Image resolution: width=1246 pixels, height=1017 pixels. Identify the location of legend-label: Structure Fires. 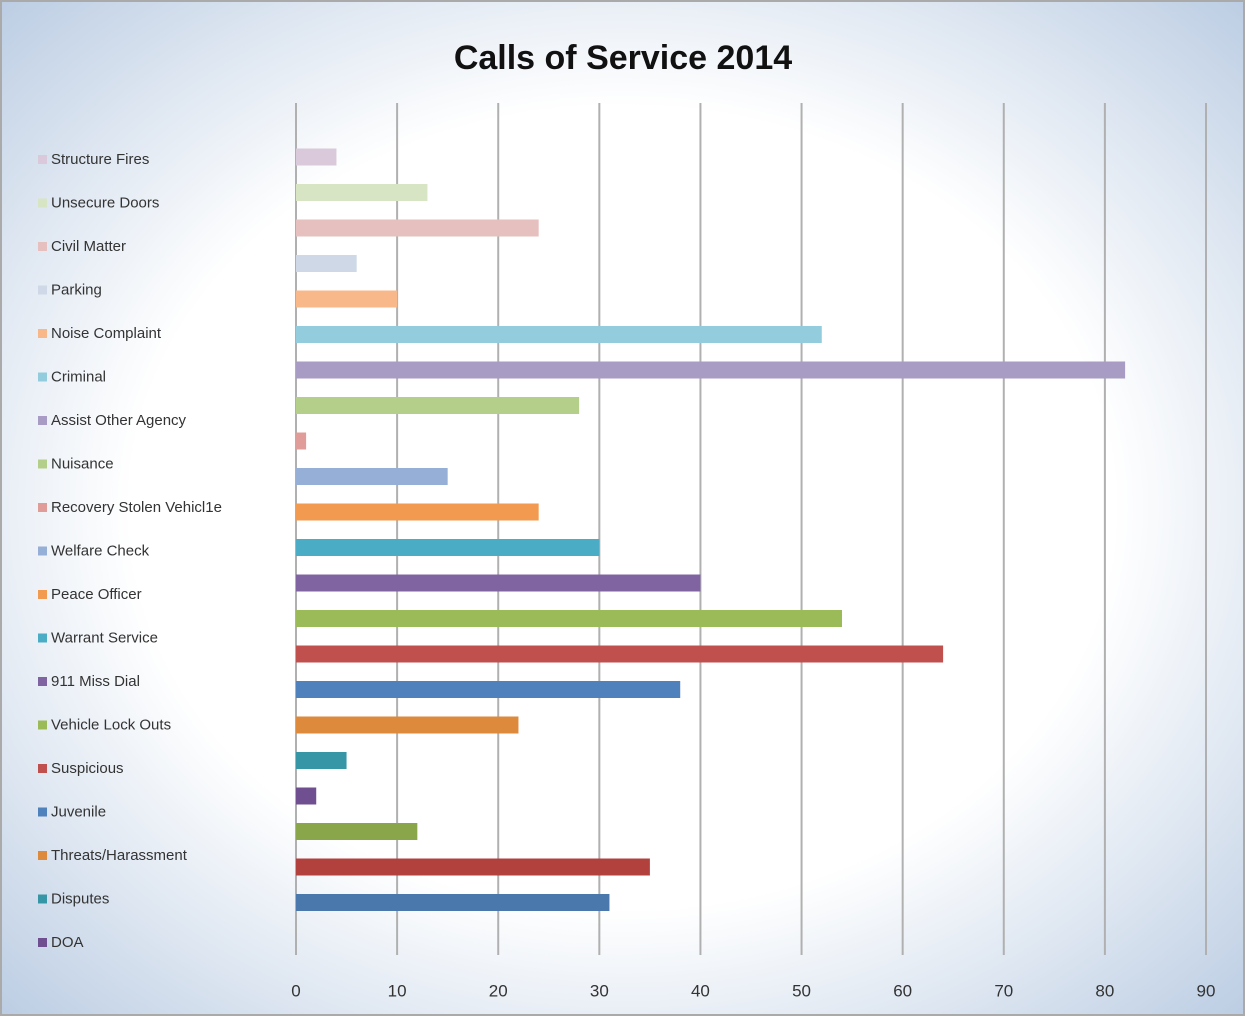
(100, 159).